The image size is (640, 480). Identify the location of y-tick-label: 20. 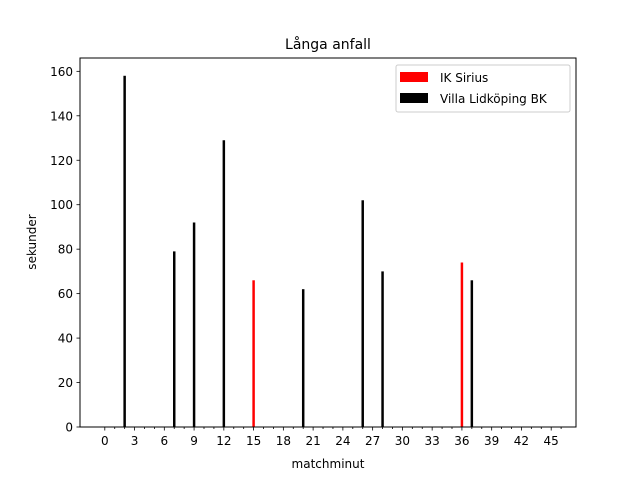
(65, 383).